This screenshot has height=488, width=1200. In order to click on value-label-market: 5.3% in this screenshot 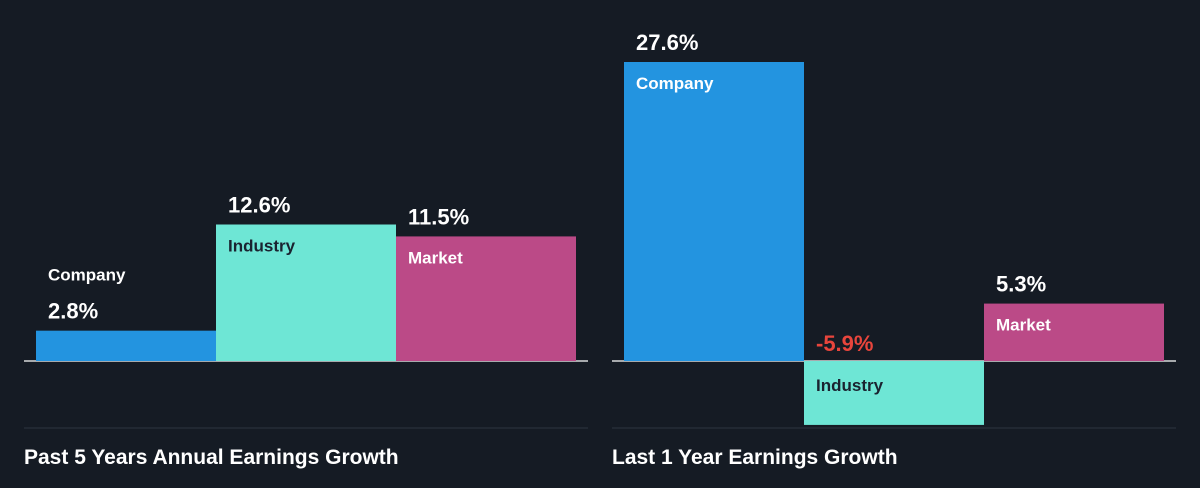, I will do `click(1021, 284)`.